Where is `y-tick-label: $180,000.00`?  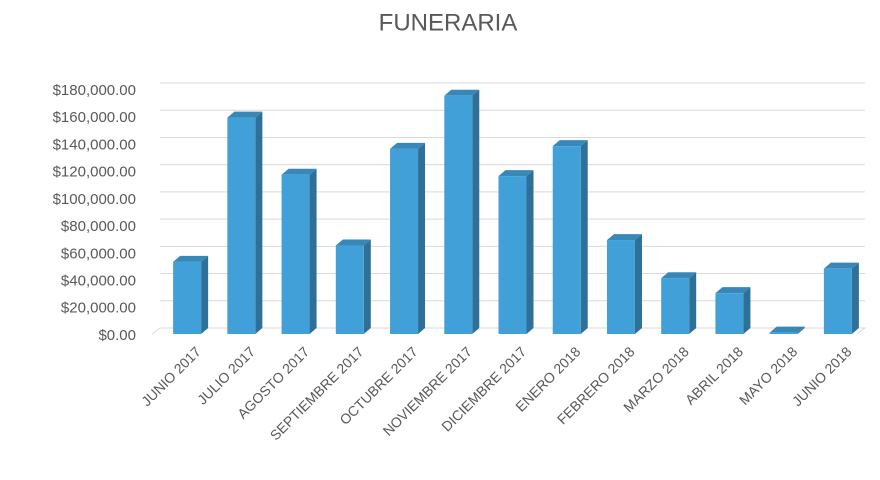
y-tick-label: $180,000.00 is located at coordinates (94, 90).